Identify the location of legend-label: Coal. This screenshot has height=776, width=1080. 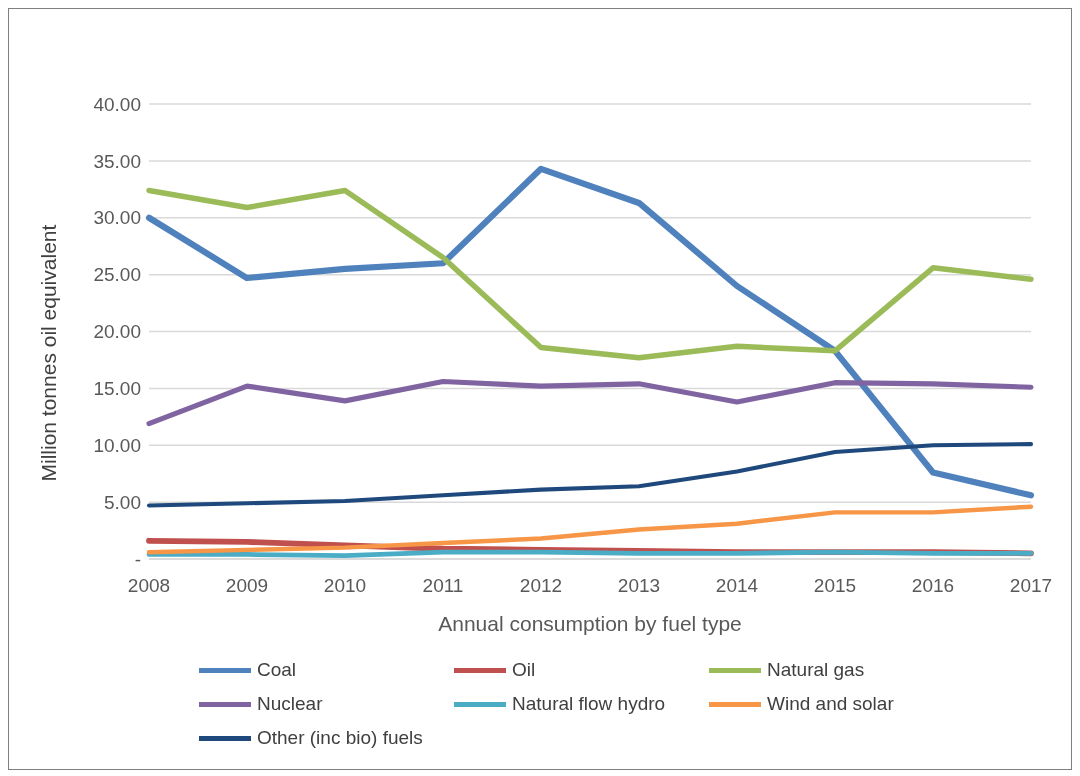
(277, 670).